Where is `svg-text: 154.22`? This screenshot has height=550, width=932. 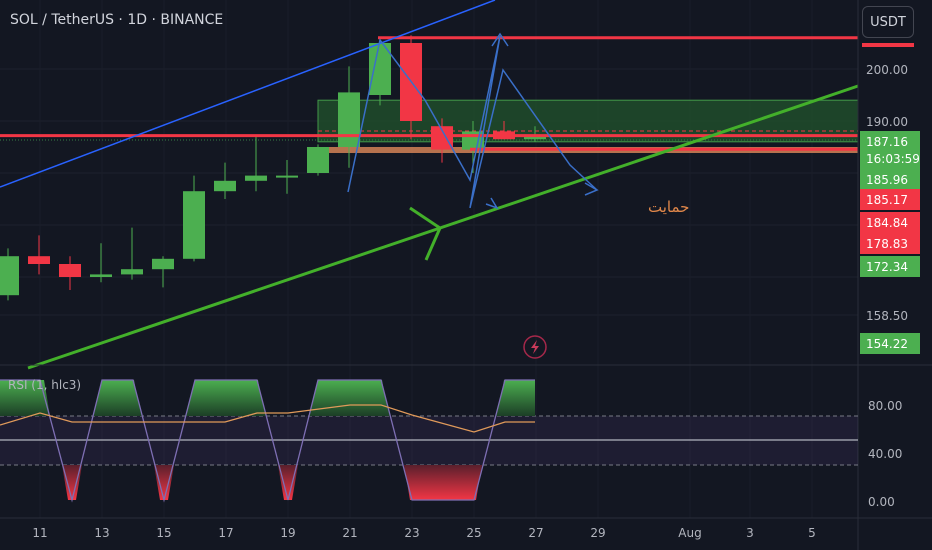
svg-text: 154.22 is located at coordinates (887, 344).